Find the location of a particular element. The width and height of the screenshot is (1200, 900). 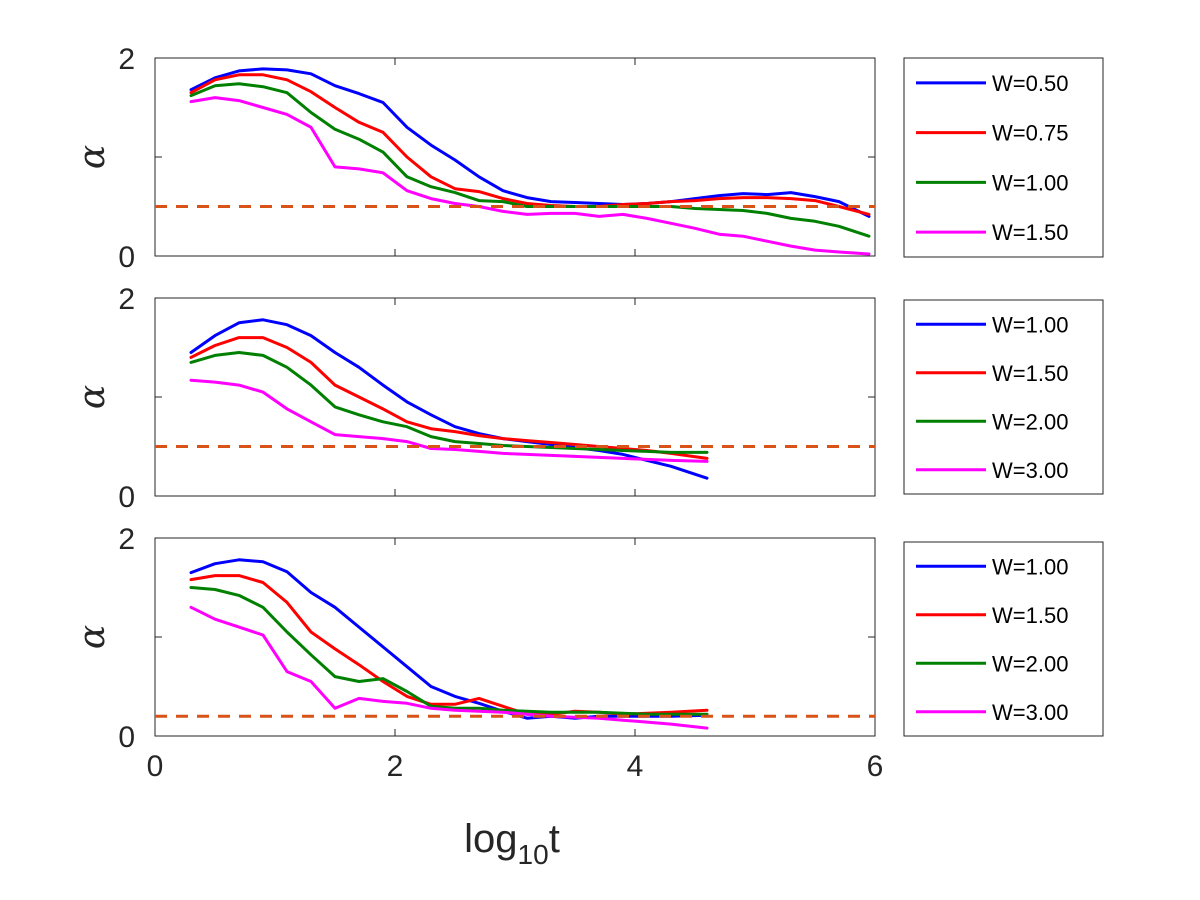

legend: W=0.50 W=0.75 W=1.00 W=1.50 is located at coordinates (1003, 157).